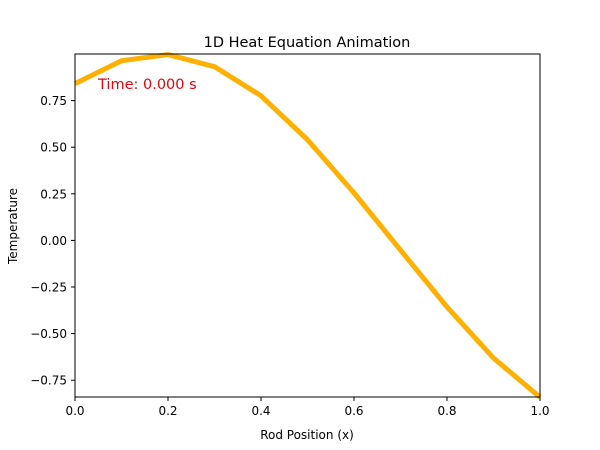 This screenshot has height=450, width=600. What do you see at coordinates (53, 194) in the screenshot?
I see `y-tick-label: 0.25` at bounding box center [53, 194].